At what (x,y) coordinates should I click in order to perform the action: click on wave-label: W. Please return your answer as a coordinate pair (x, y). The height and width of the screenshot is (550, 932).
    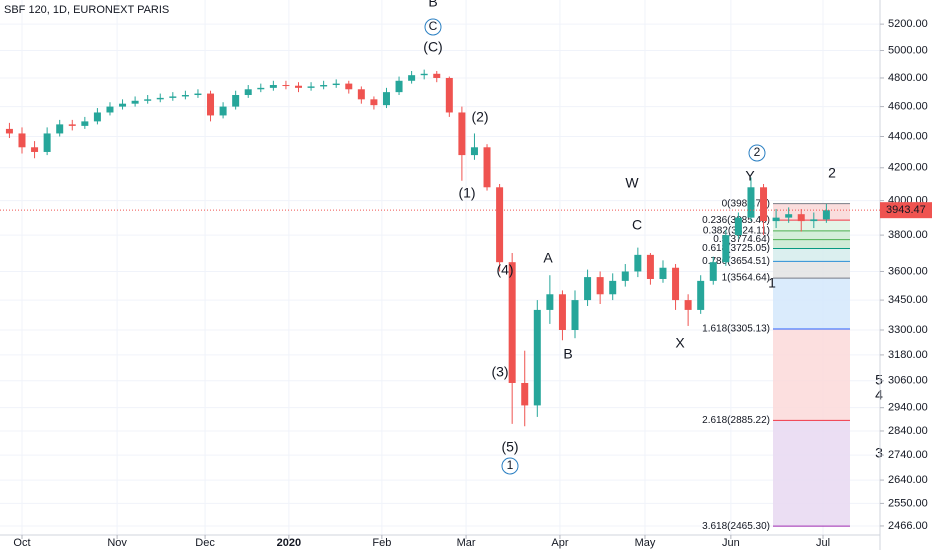
    Looking at the image, I should click on (632, 183).